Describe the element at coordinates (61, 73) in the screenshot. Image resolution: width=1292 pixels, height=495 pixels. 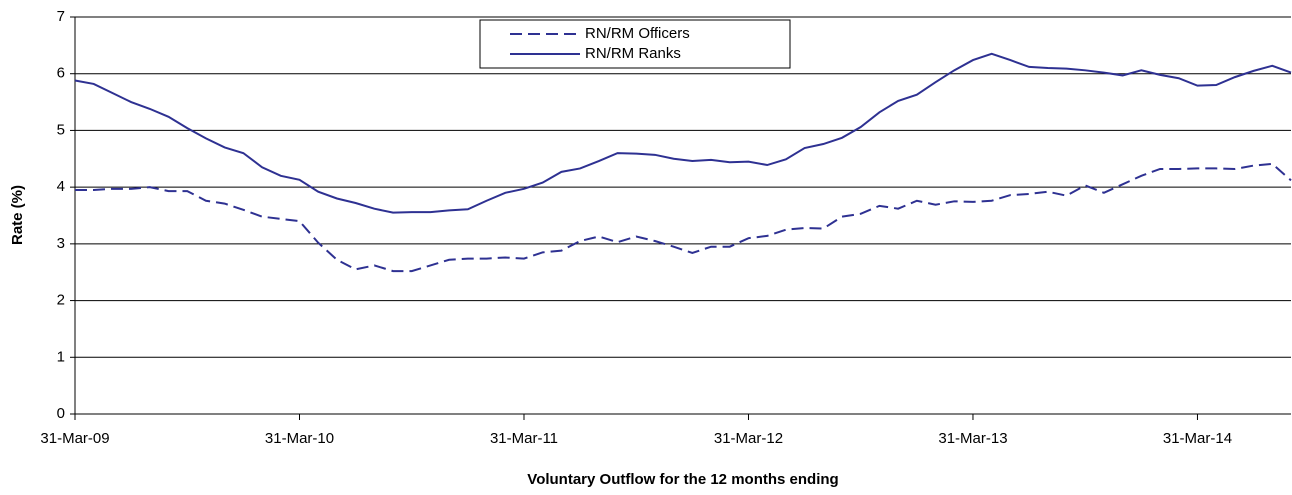
I see `y-tick-label: 6` at that location.